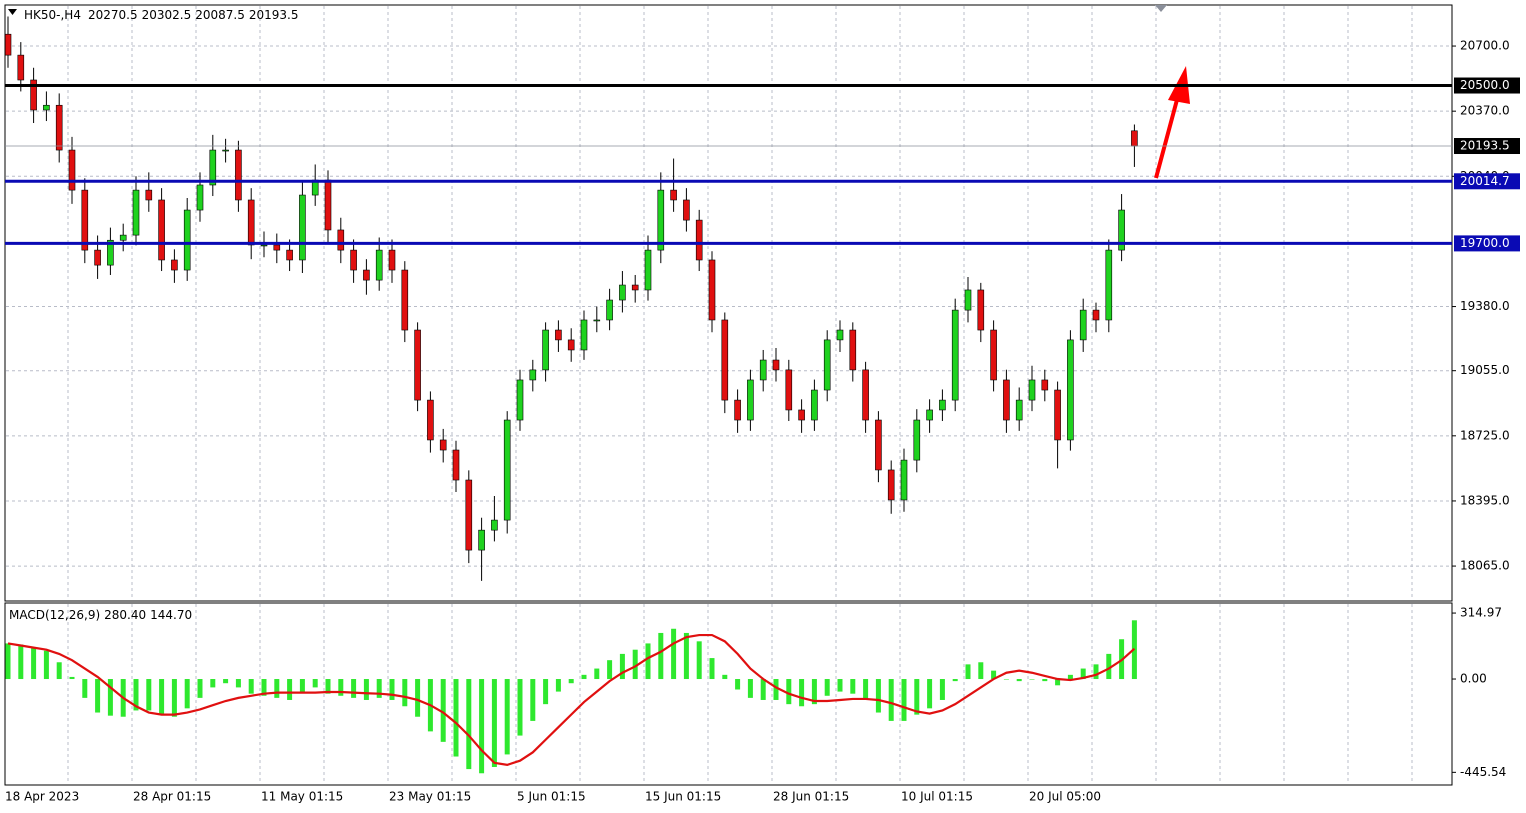  I want to click on x-tick-label: 28 Jun 01:15, so click(811, 797).